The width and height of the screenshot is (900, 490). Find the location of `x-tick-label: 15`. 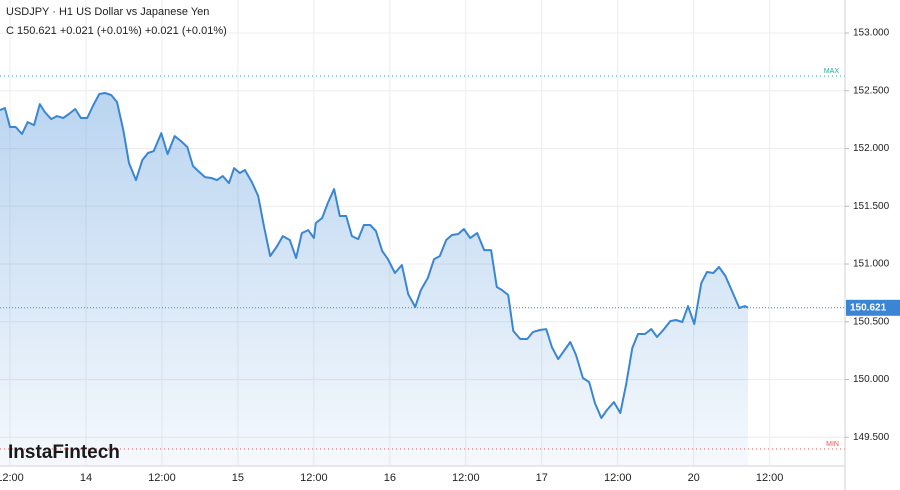

x-tick-label: 15 is located at coordinates (238, 478).